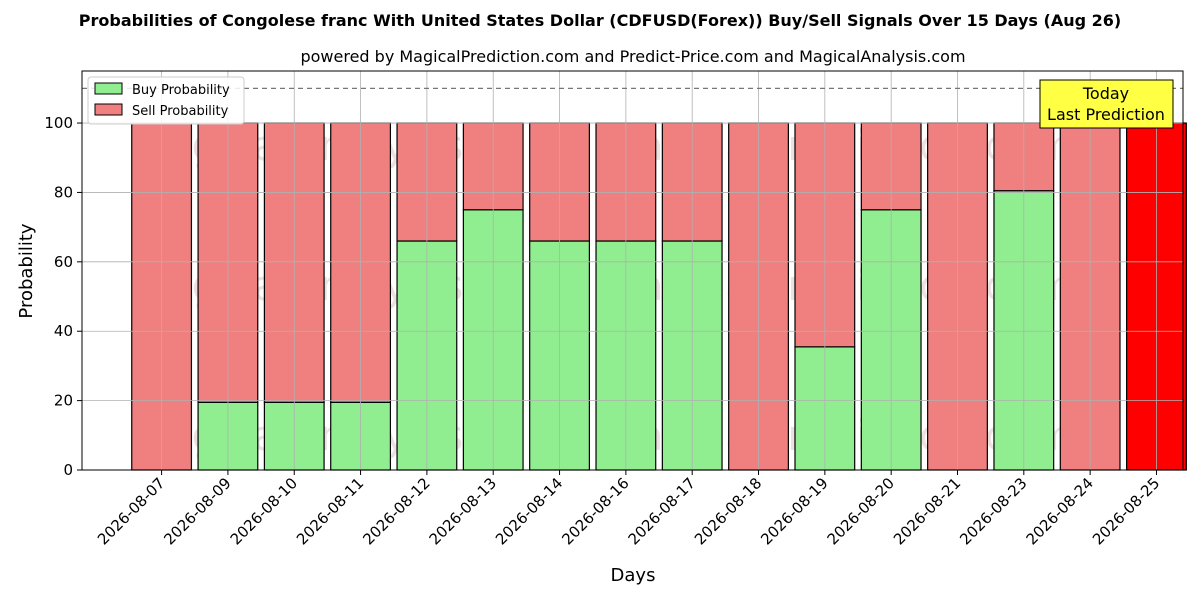 The image size is (1200, 600). Describe the element at coordinates (180, 111) in the screenshot. I see `legend-label-sell: Sell Probability` at that location.